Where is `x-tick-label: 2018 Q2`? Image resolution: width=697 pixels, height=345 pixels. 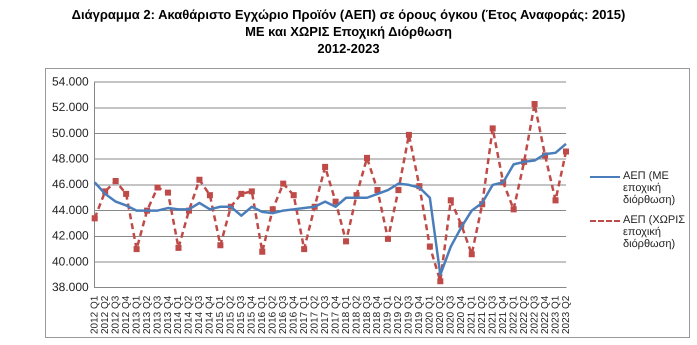
x-tick-label: 2018 Q2 is located at coordinates (356, 314).